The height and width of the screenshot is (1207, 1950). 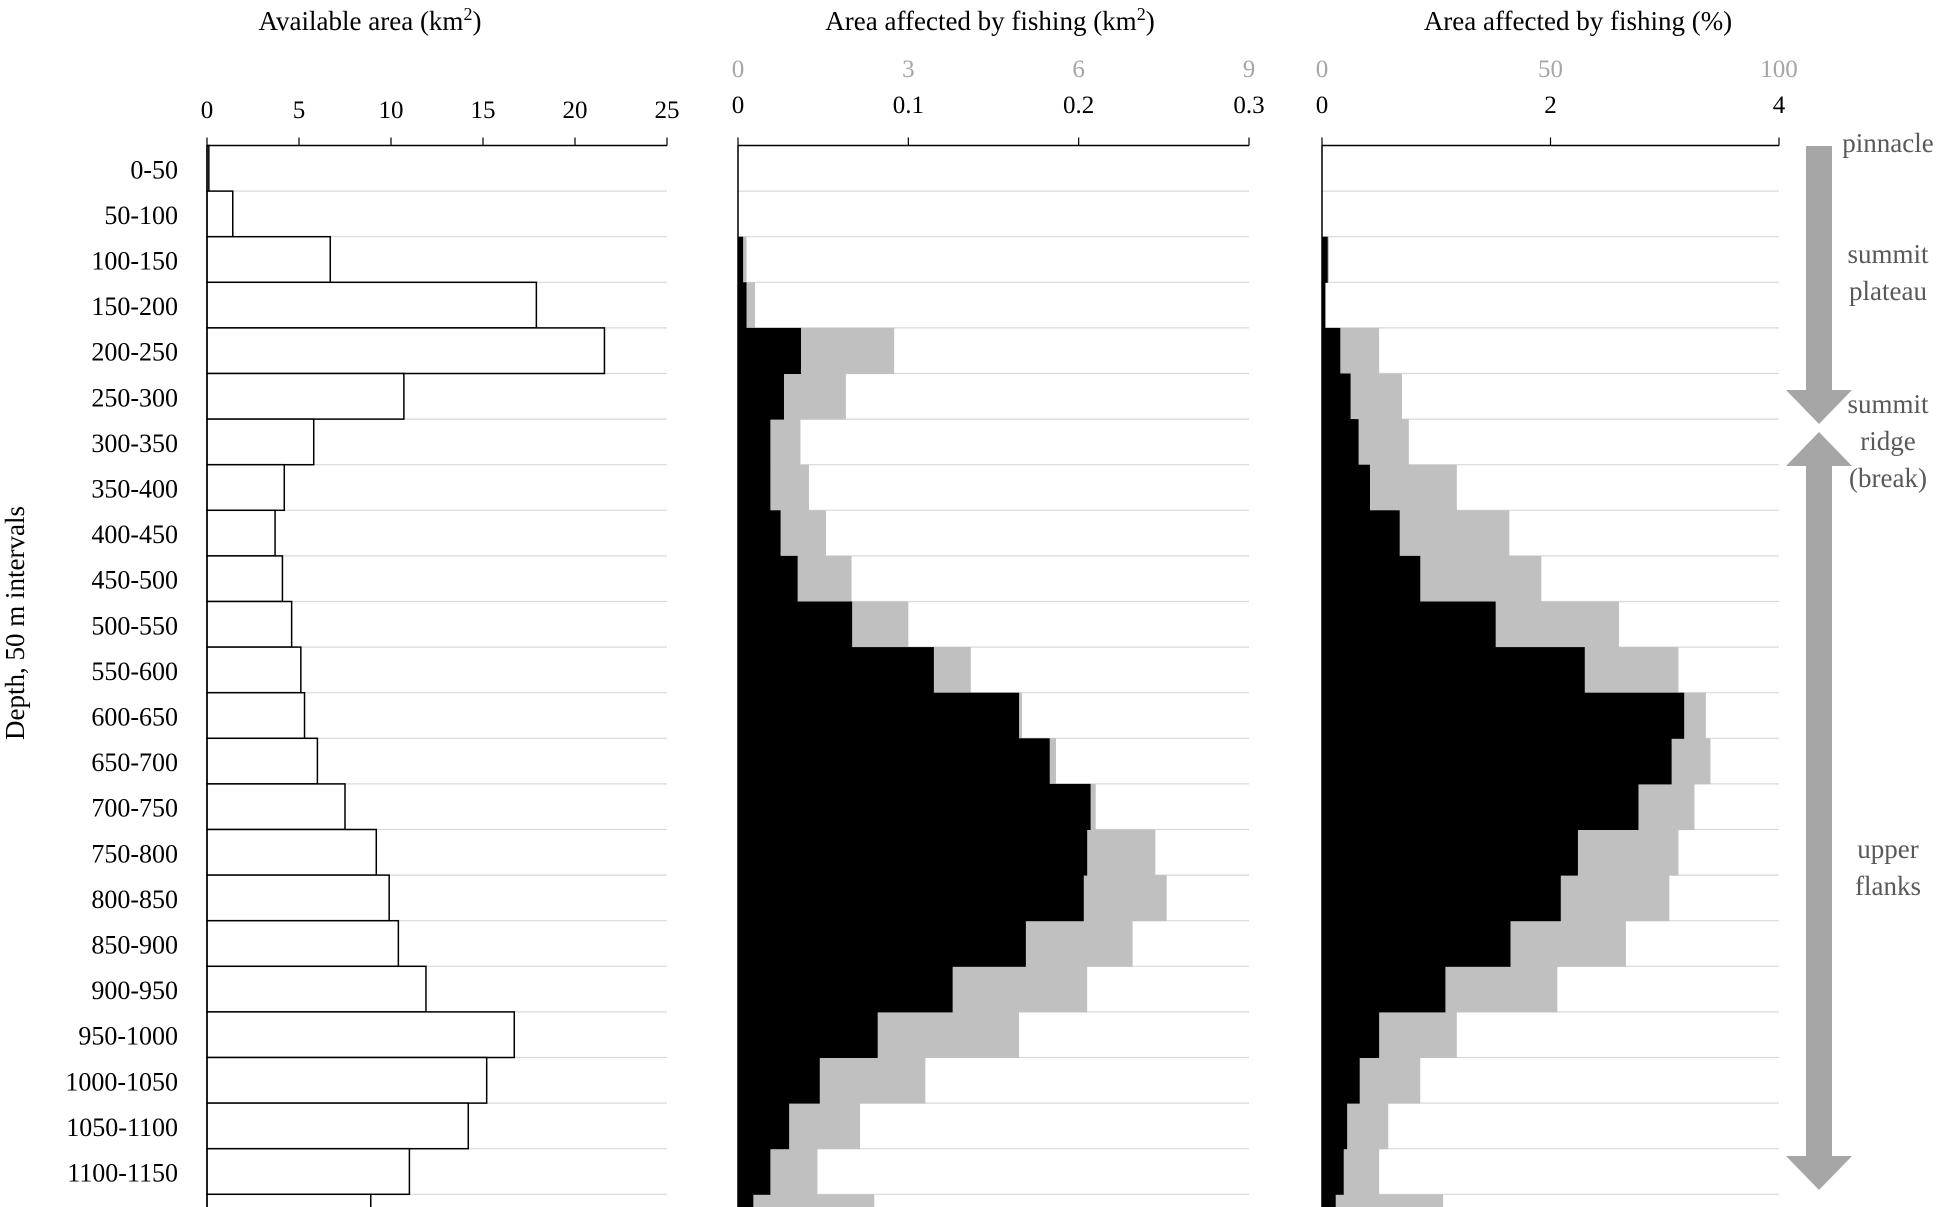 I want to click on zone-label: ridge, so click(x=1887, y=441).